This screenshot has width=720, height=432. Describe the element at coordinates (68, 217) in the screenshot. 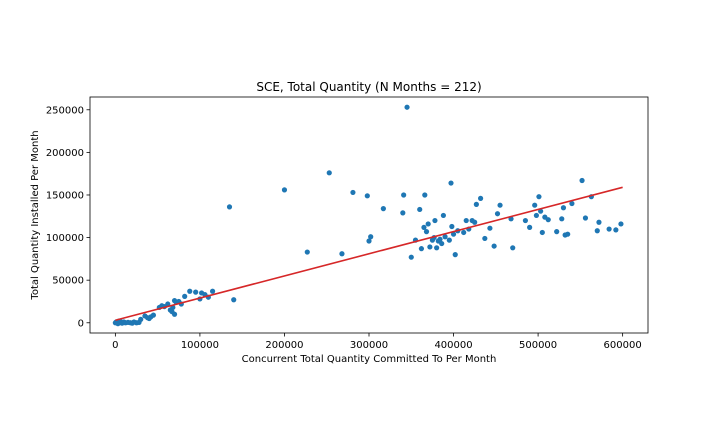

I see `y-axis-ticks: 0 50000 100000 150000 200000 250000` at that location.